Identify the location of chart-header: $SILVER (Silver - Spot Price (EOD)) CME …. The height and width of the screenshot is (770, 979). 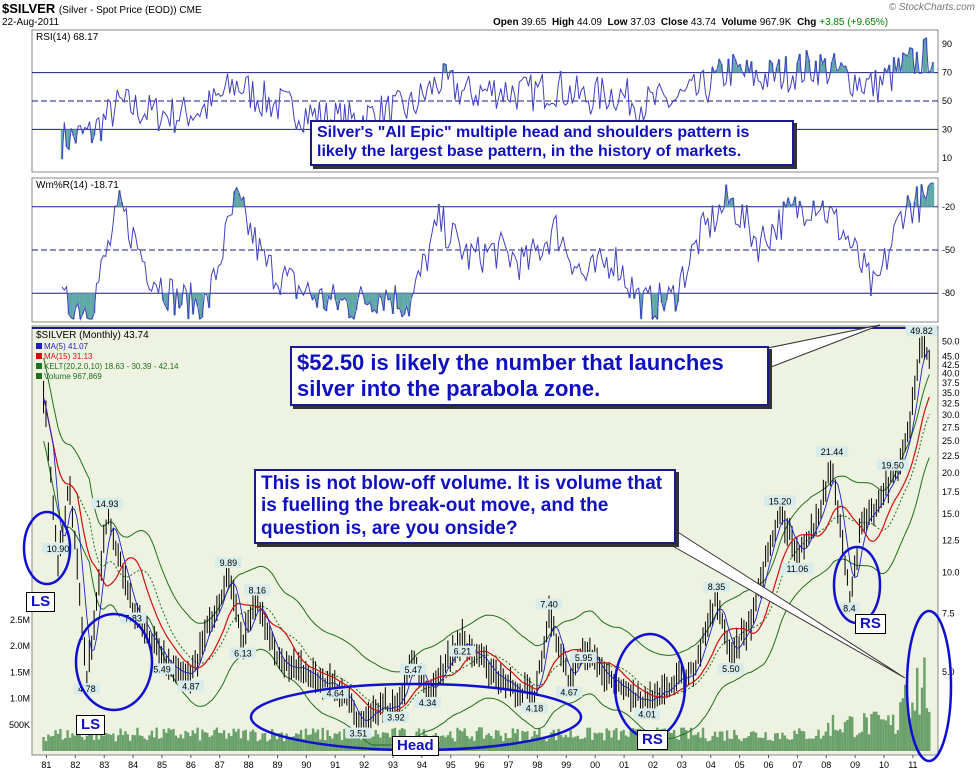
(489, 15).